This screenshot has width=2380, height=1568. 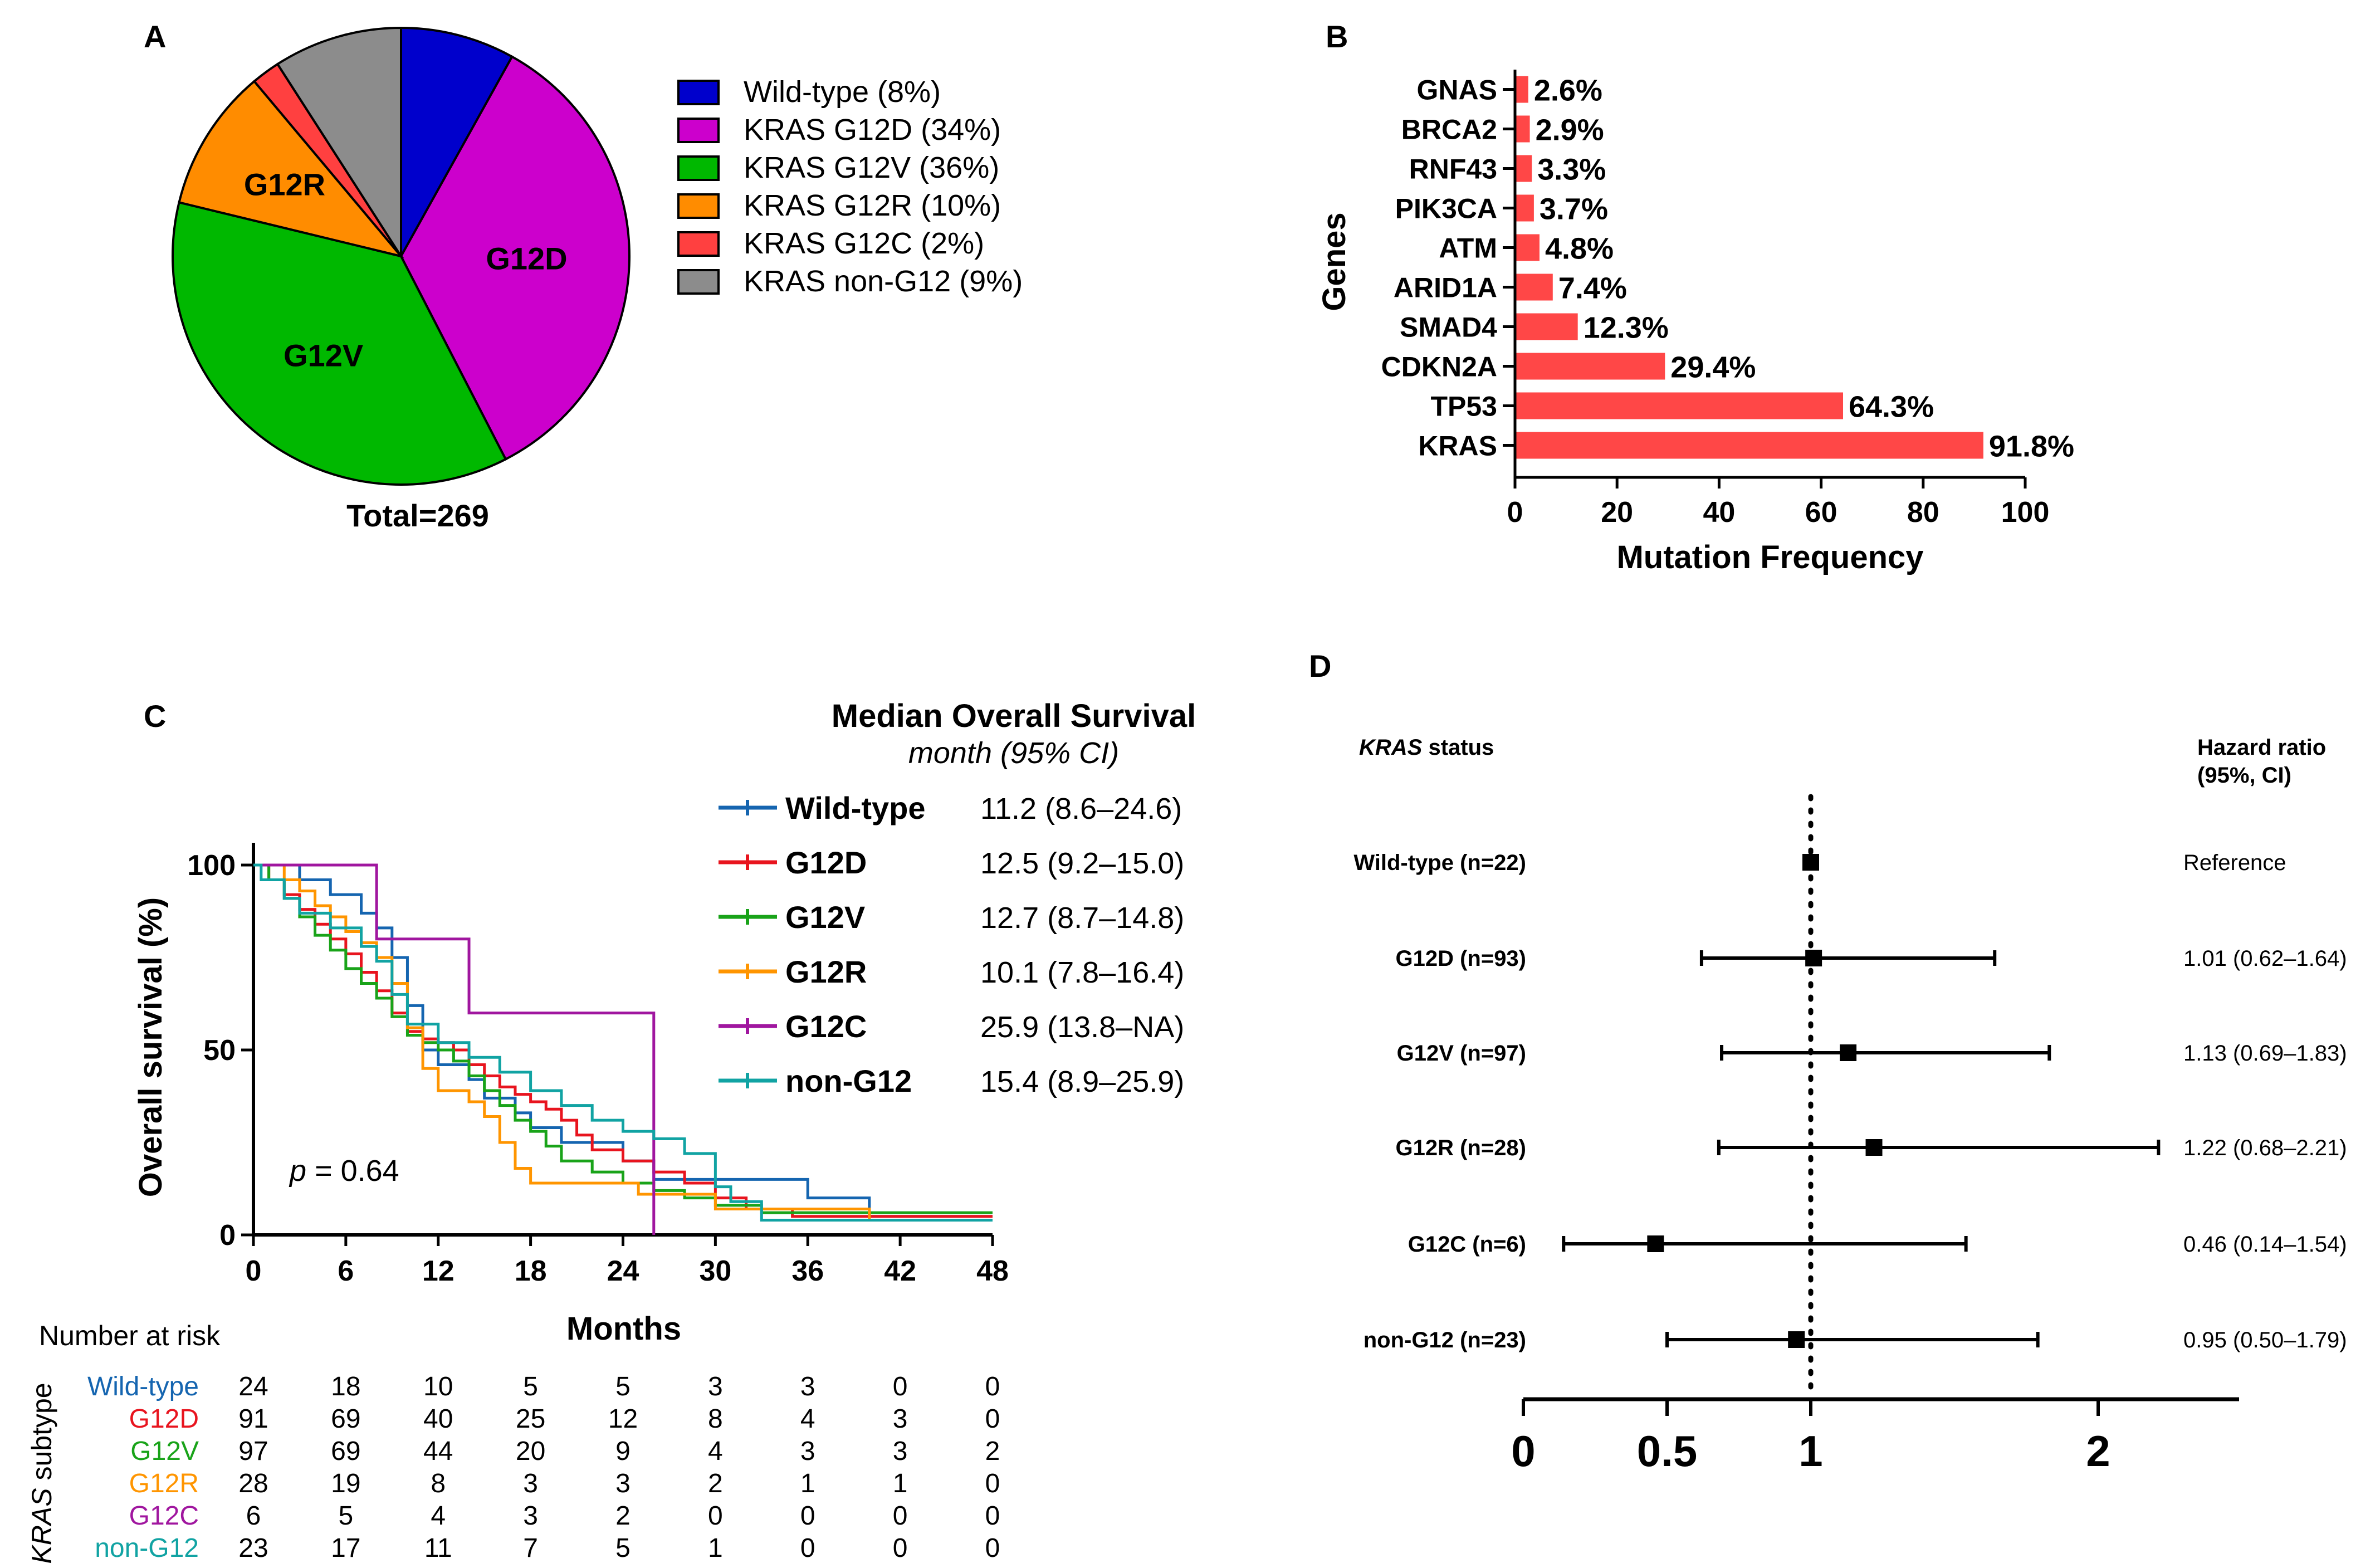 What do you see at coordinates (2031, 446) in the screenshot?
I see `bar-value-label-9: 91.8%` at bounding box center [2031, 446].